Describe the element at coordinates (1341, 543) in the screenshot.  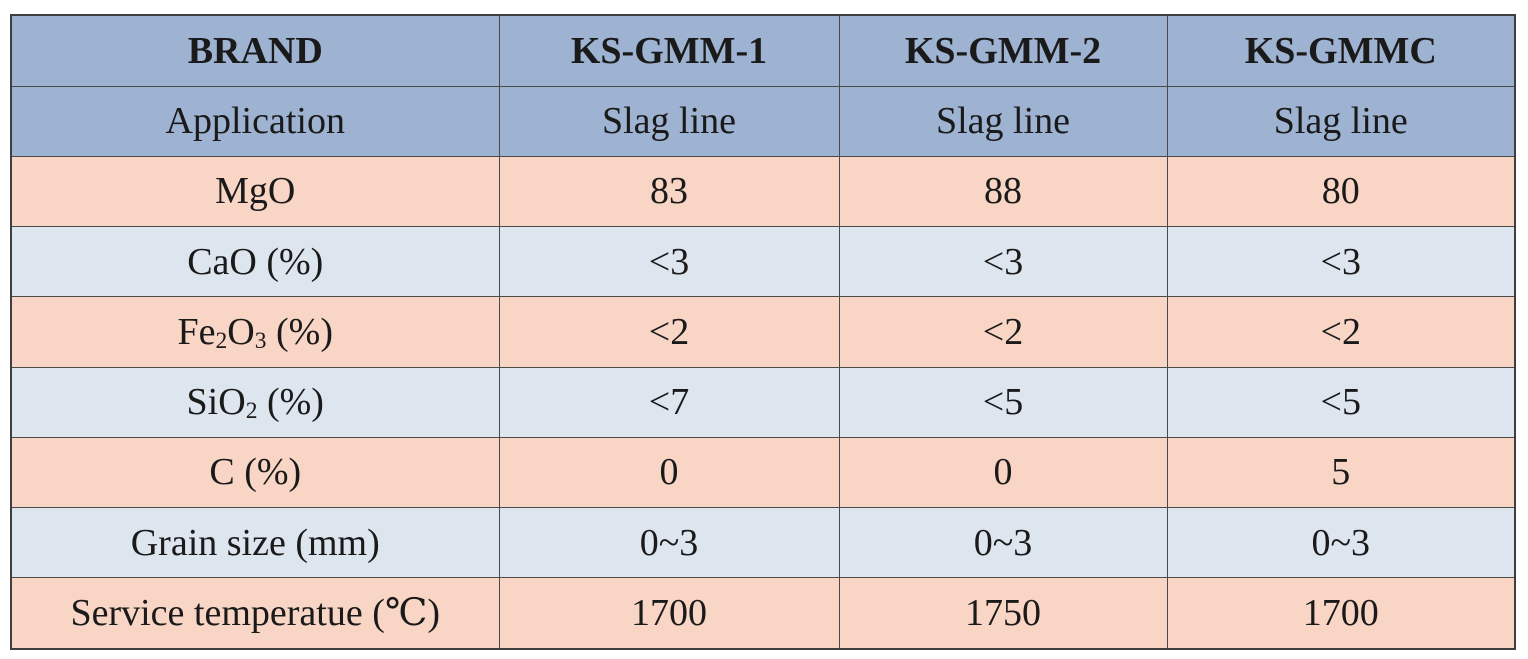
I see `cell-grain-size-ks-gmmc: 0~3` at that location.